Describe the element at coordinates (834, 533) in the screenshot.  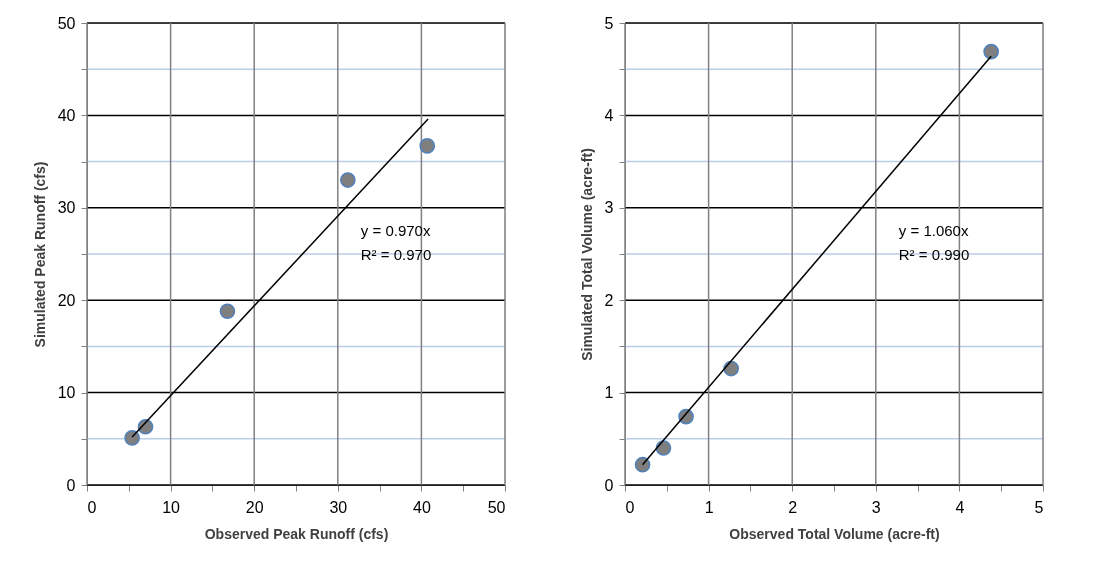
I see `x-axis-title: Observed Total Volume (acre-ft)` at that location.